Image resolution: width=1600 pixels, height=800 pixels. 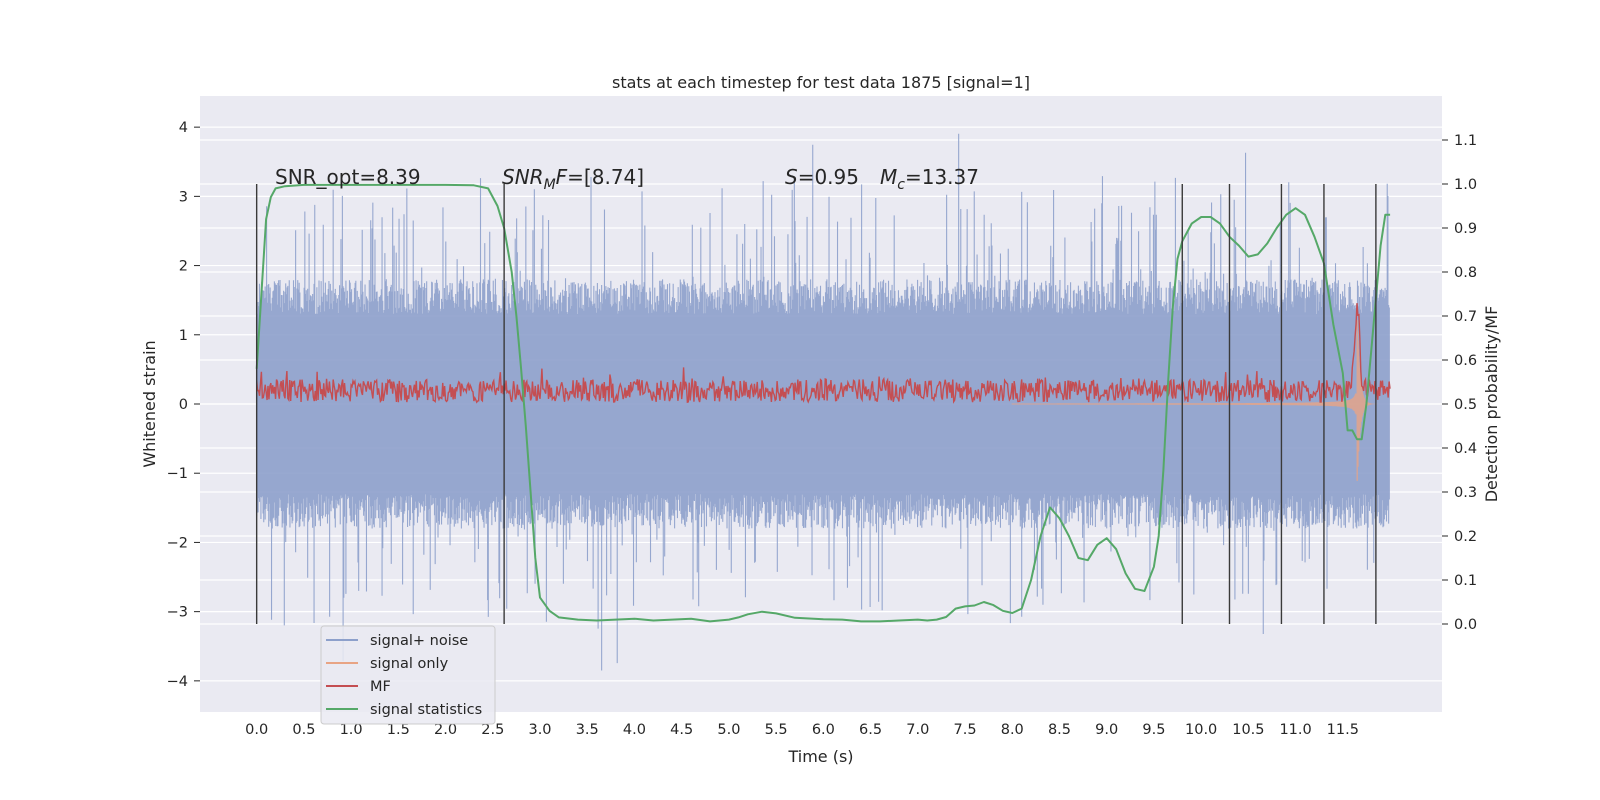 What do you see at coordinates (1106, 730) in the screenshot?
I see `x-tick-label: 9.0` at bounding box center [1106, 730].